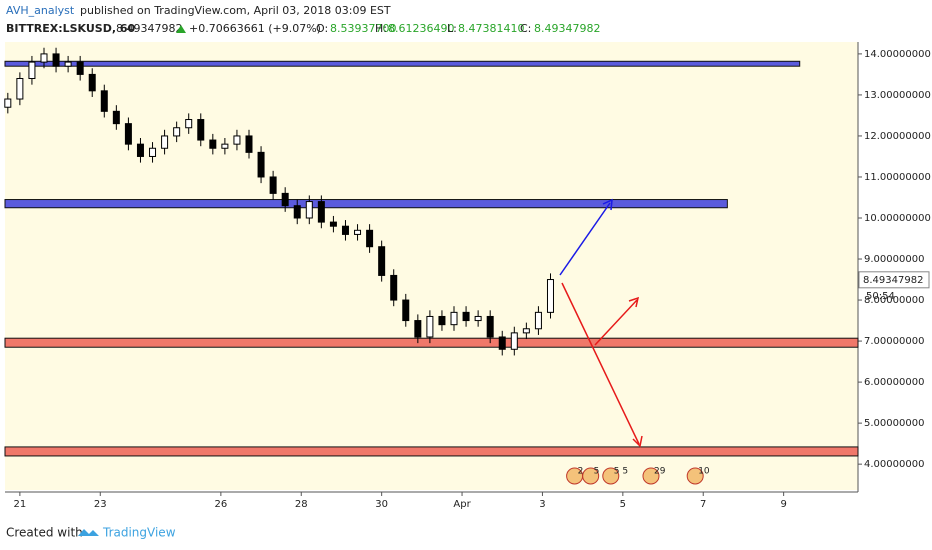 Image resolution: width=932 pixels, height=550 pixels. What do you see at coordinates (542, 504) in the screenshot?
I see `x-tick-label: 3` at bounding box center [542, 504].